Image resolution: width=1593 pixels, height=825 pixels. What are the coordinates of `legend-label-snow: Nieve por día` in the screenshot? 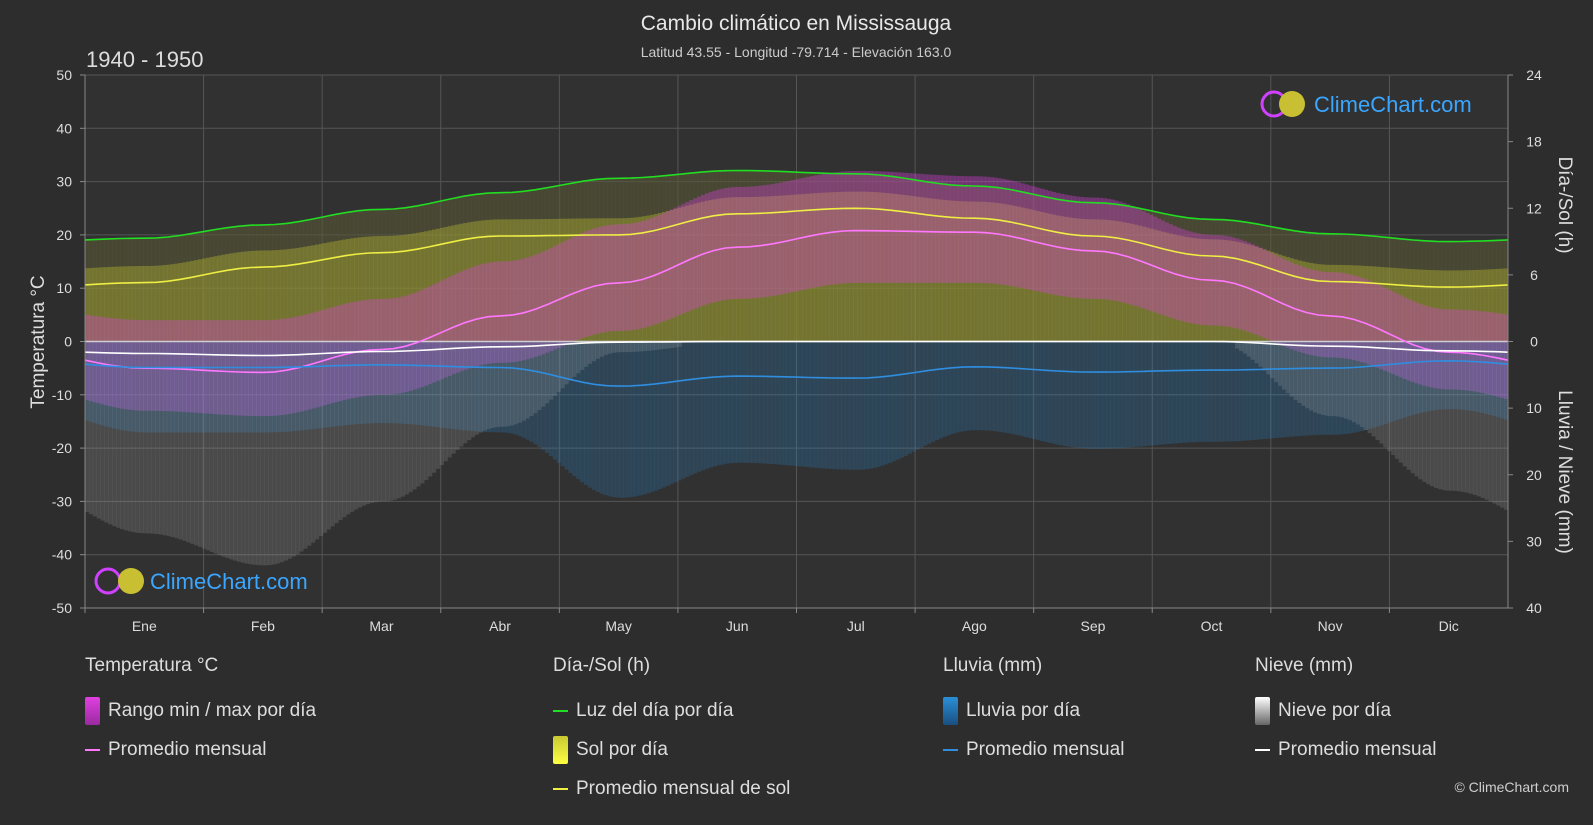 It's located at (1335, 710).